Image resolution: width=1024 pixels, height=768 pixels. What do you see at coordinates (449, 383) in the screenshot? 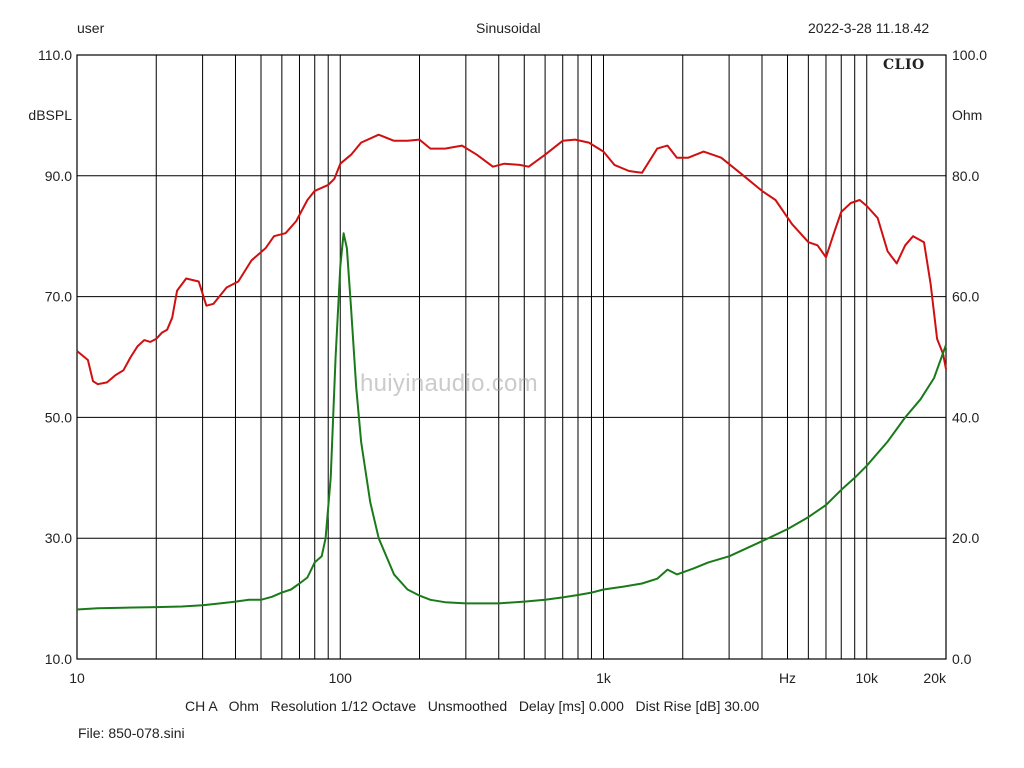
I see `watermark-text: huiyinaudio.com` at bounding box center [449, 383].